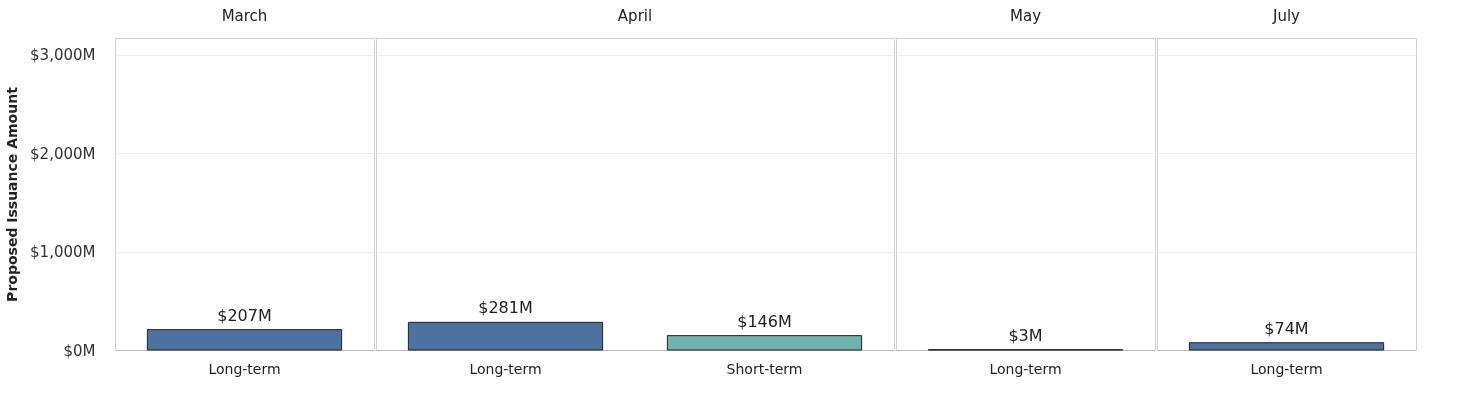 The height and width of the screenshot is (404, 1476). I want to click on chart-title: April, so click(635, 16).